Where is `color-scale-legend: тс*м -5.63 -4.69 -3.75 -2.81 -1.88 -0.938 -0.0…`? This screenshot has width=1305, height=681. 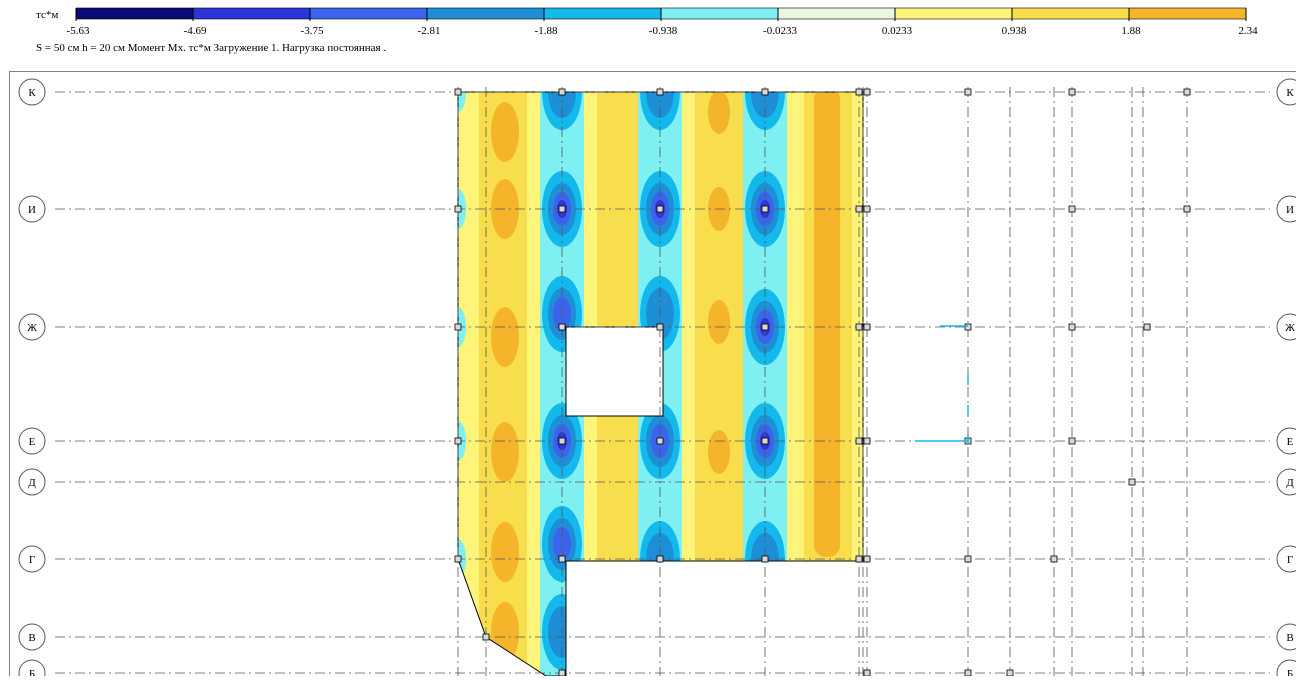
color-scale-legend: тс*м -5.63 -4.69 -3.75 -2.81 -1.88 -0.938 -0.0… is located at coordinates (652, 35).